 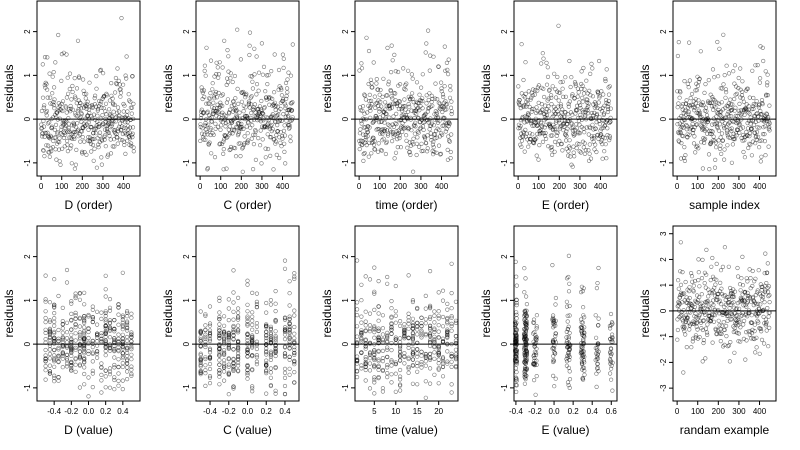 What do you see at coordinates (406, 430) in the screenshot?
I see `x-axis-label: time (value)` at bounding box center [406, 430].